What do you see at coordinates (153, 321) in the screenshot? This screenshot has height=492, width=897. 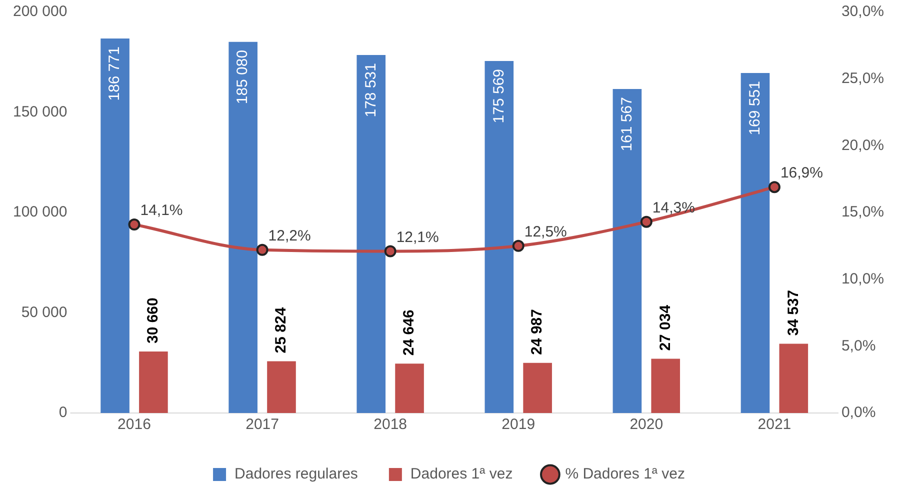 I see `data-label: 30 660` at bounding box center [153, 321].